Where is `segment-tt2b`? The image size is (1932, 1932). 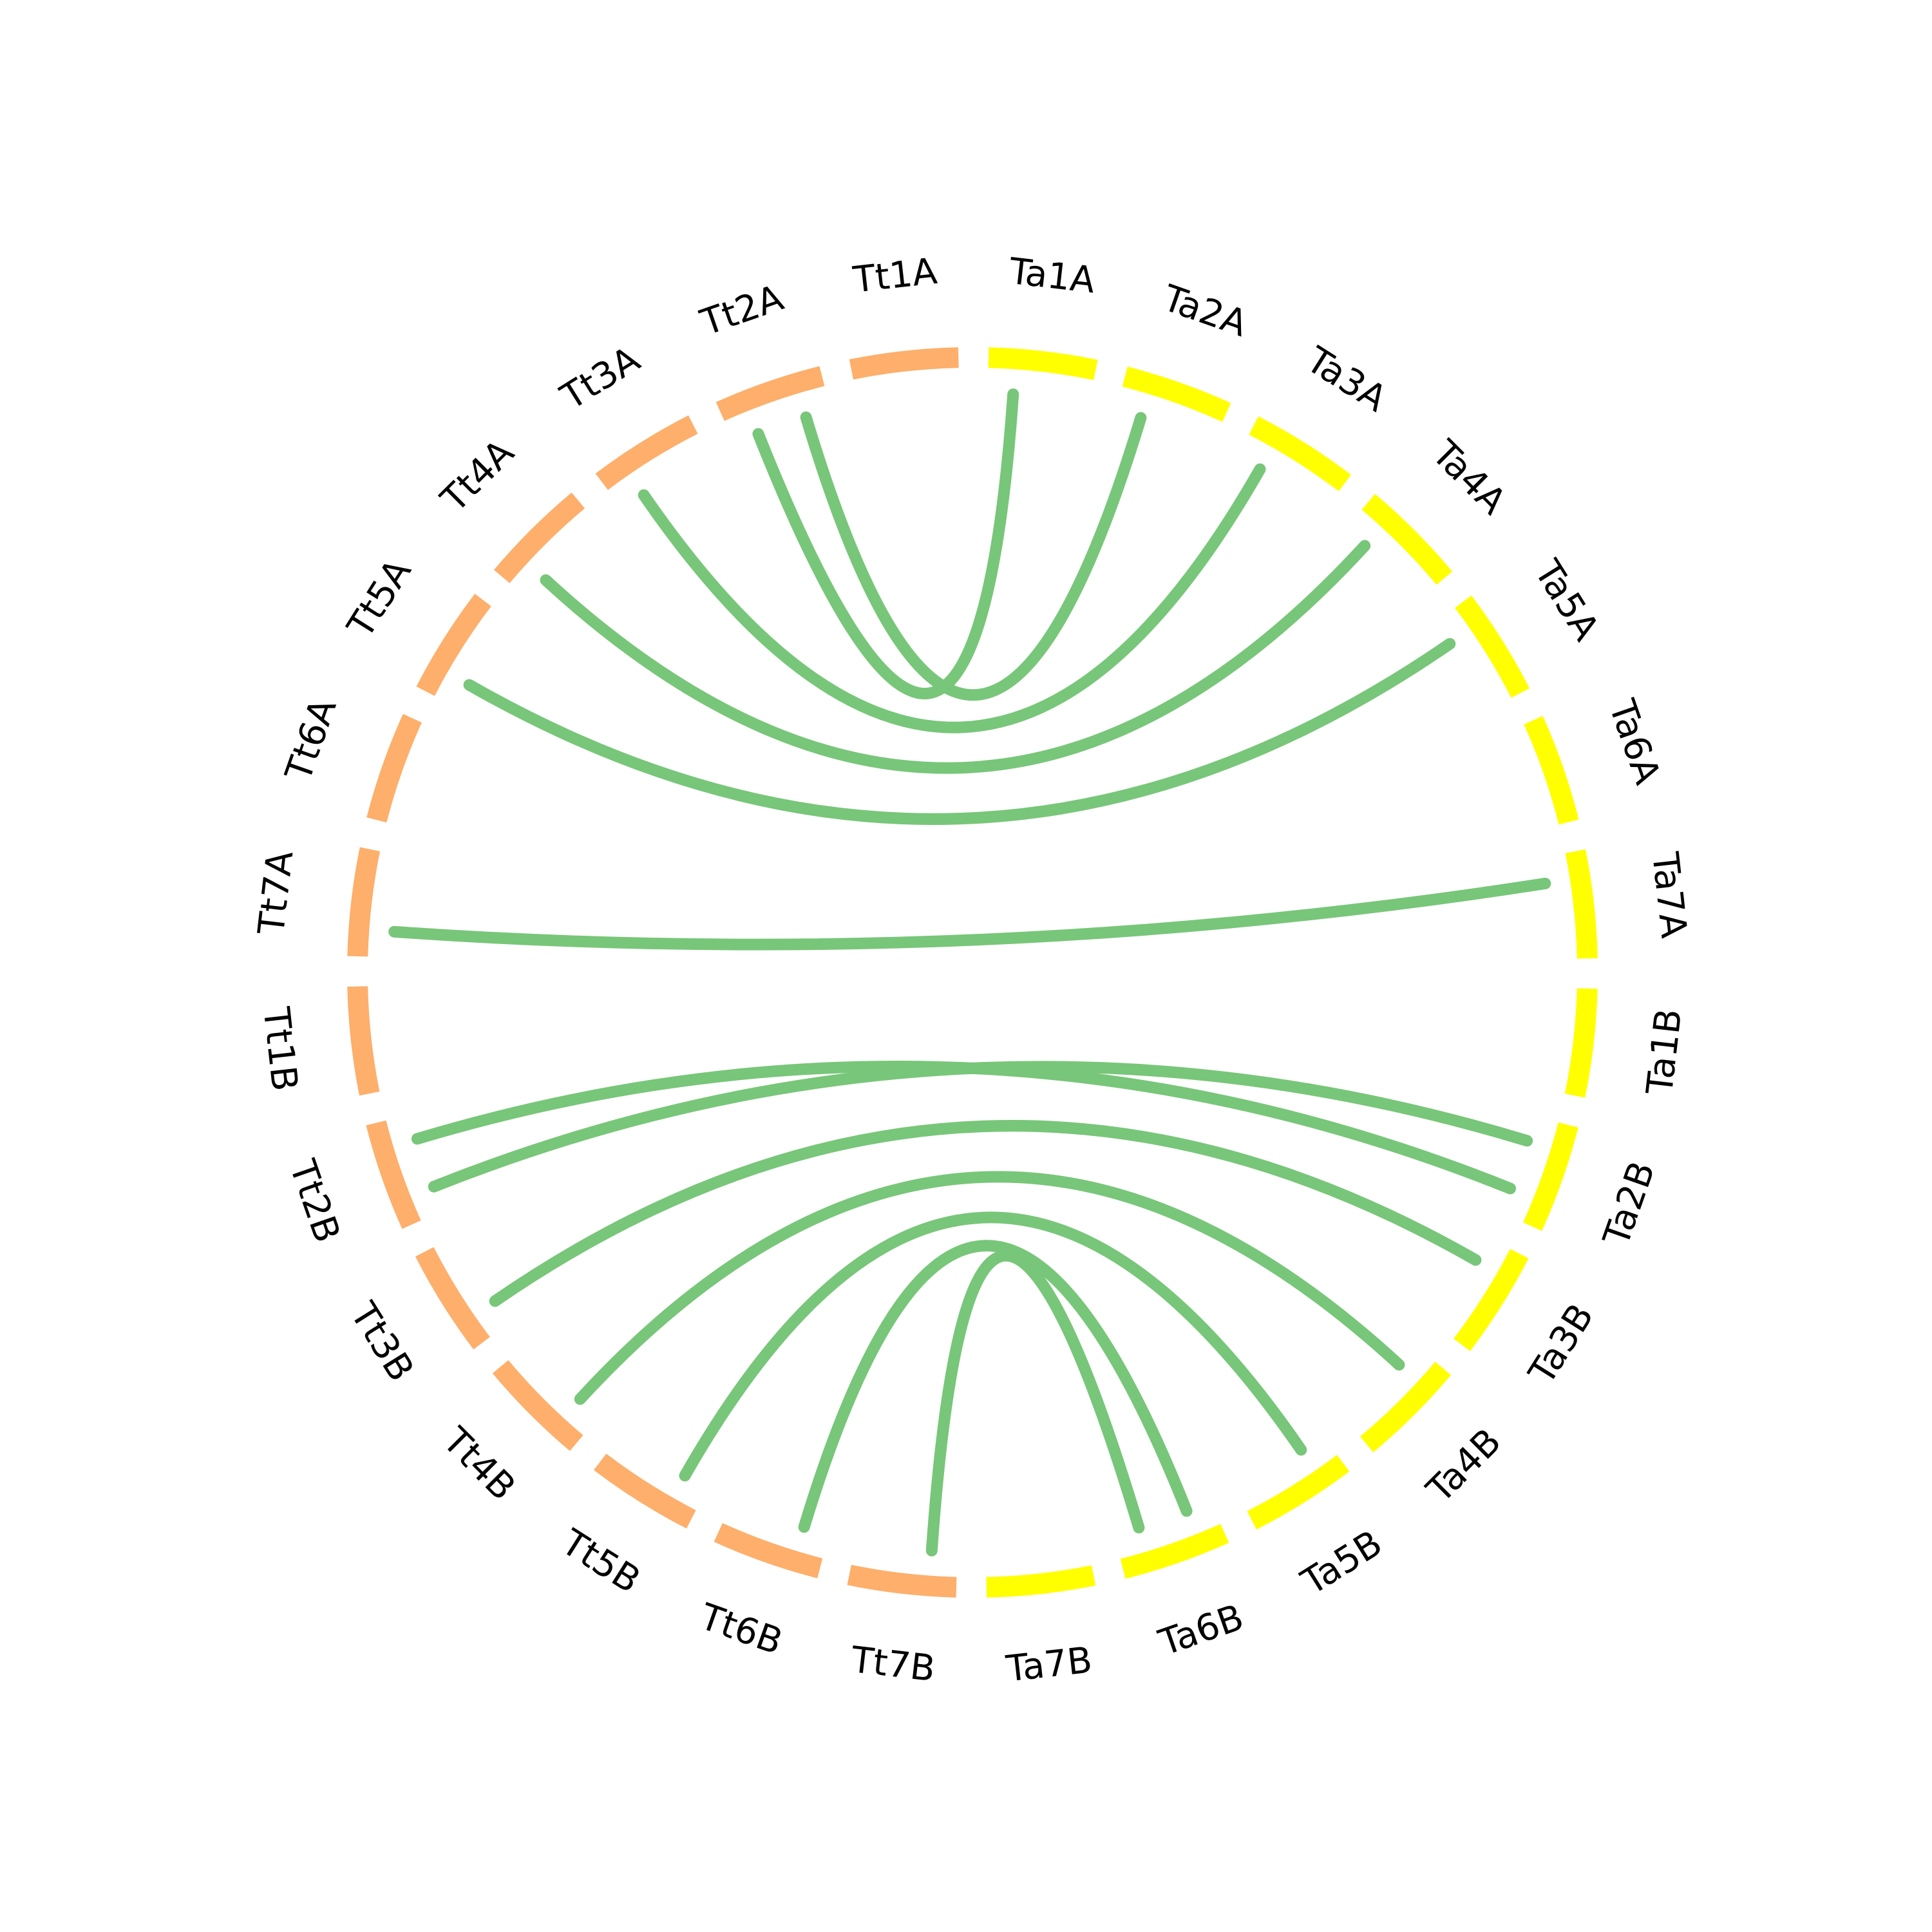
segment-tt2b is located at coordinates (394, 1174).